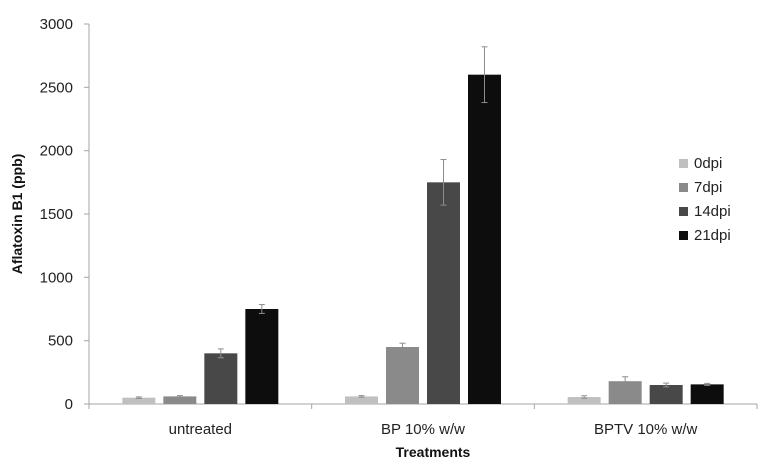 This screenshot has height=461, width=766. Describe the element at coordinates (56, 87) in the screenshot. I see `y-tick-label: 2500` at that location.